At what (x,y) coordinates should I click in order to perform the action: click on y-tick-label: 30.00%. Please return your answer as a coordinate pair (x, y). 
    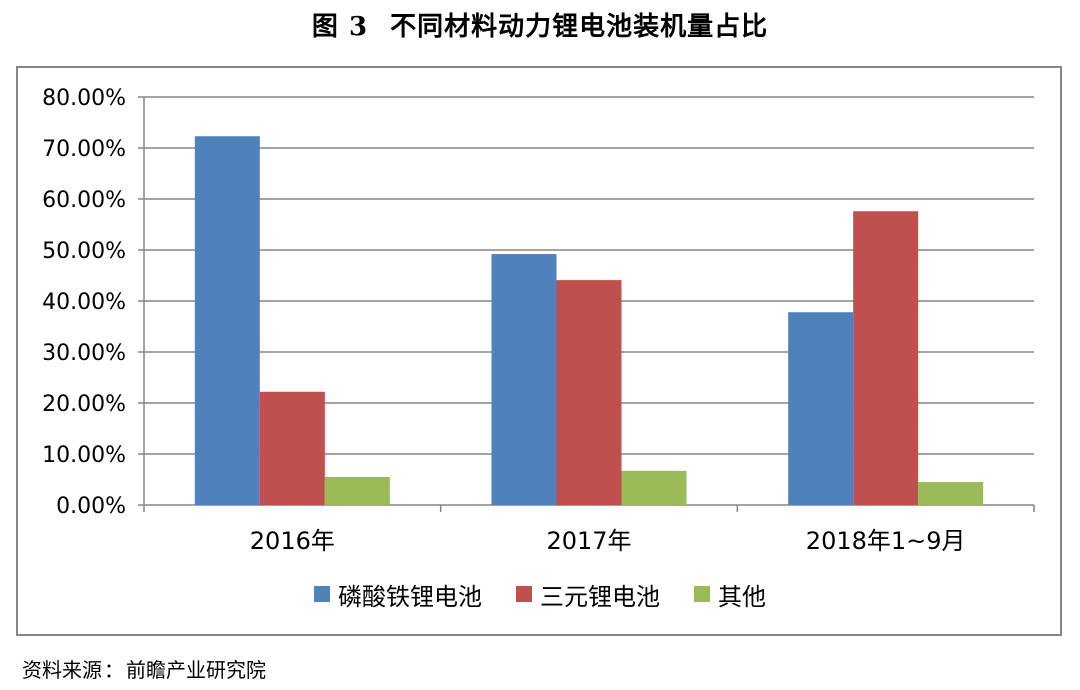
    Looking at the image, I should click on (84, 353).